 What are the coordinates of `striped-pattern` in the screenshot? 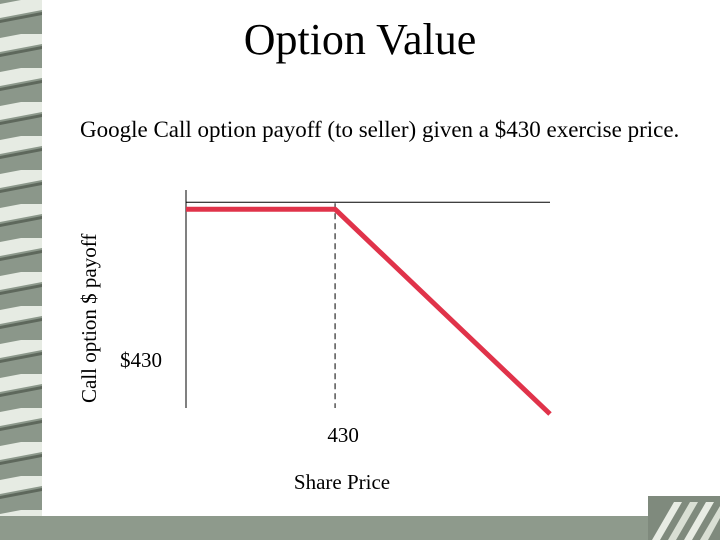 It's located at (21, 270).